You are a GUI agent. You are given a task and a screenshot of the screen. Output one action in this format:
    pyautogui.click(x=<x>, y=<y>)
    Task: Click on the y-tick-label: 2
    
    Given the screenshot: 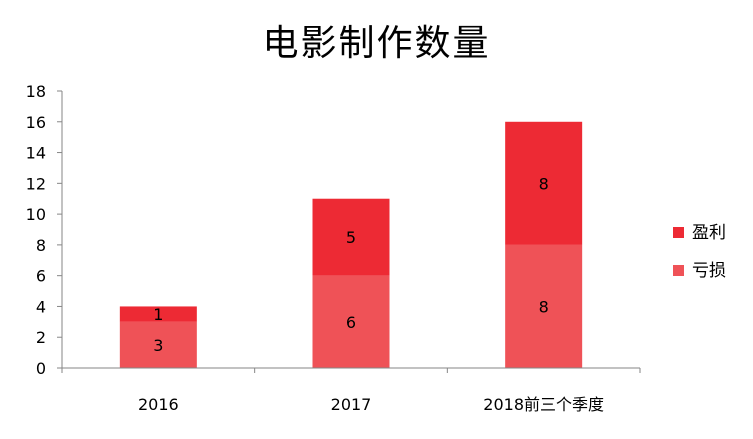 What is the action you would take?
    pyautogui.click(x=41, y=337)
    